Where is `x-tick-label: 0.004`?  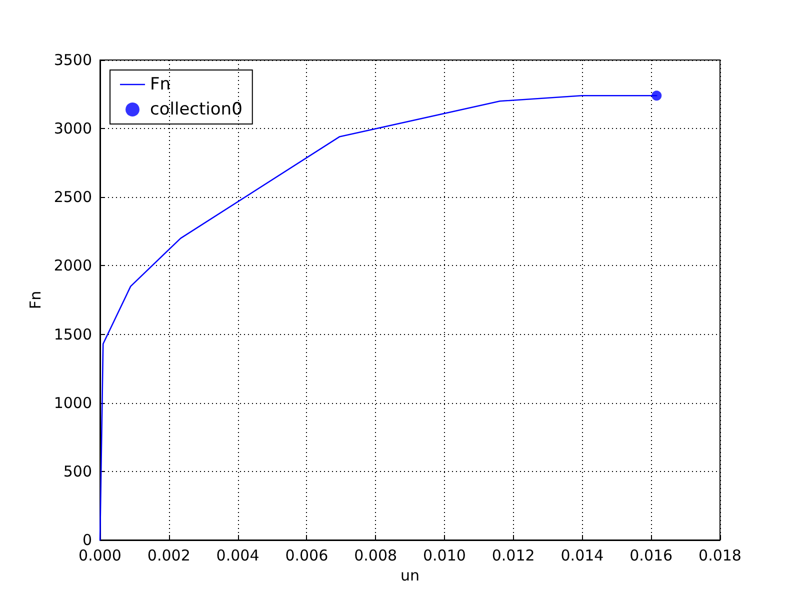
x-tick-label: 0.004 is located at coordinates (238, 555).